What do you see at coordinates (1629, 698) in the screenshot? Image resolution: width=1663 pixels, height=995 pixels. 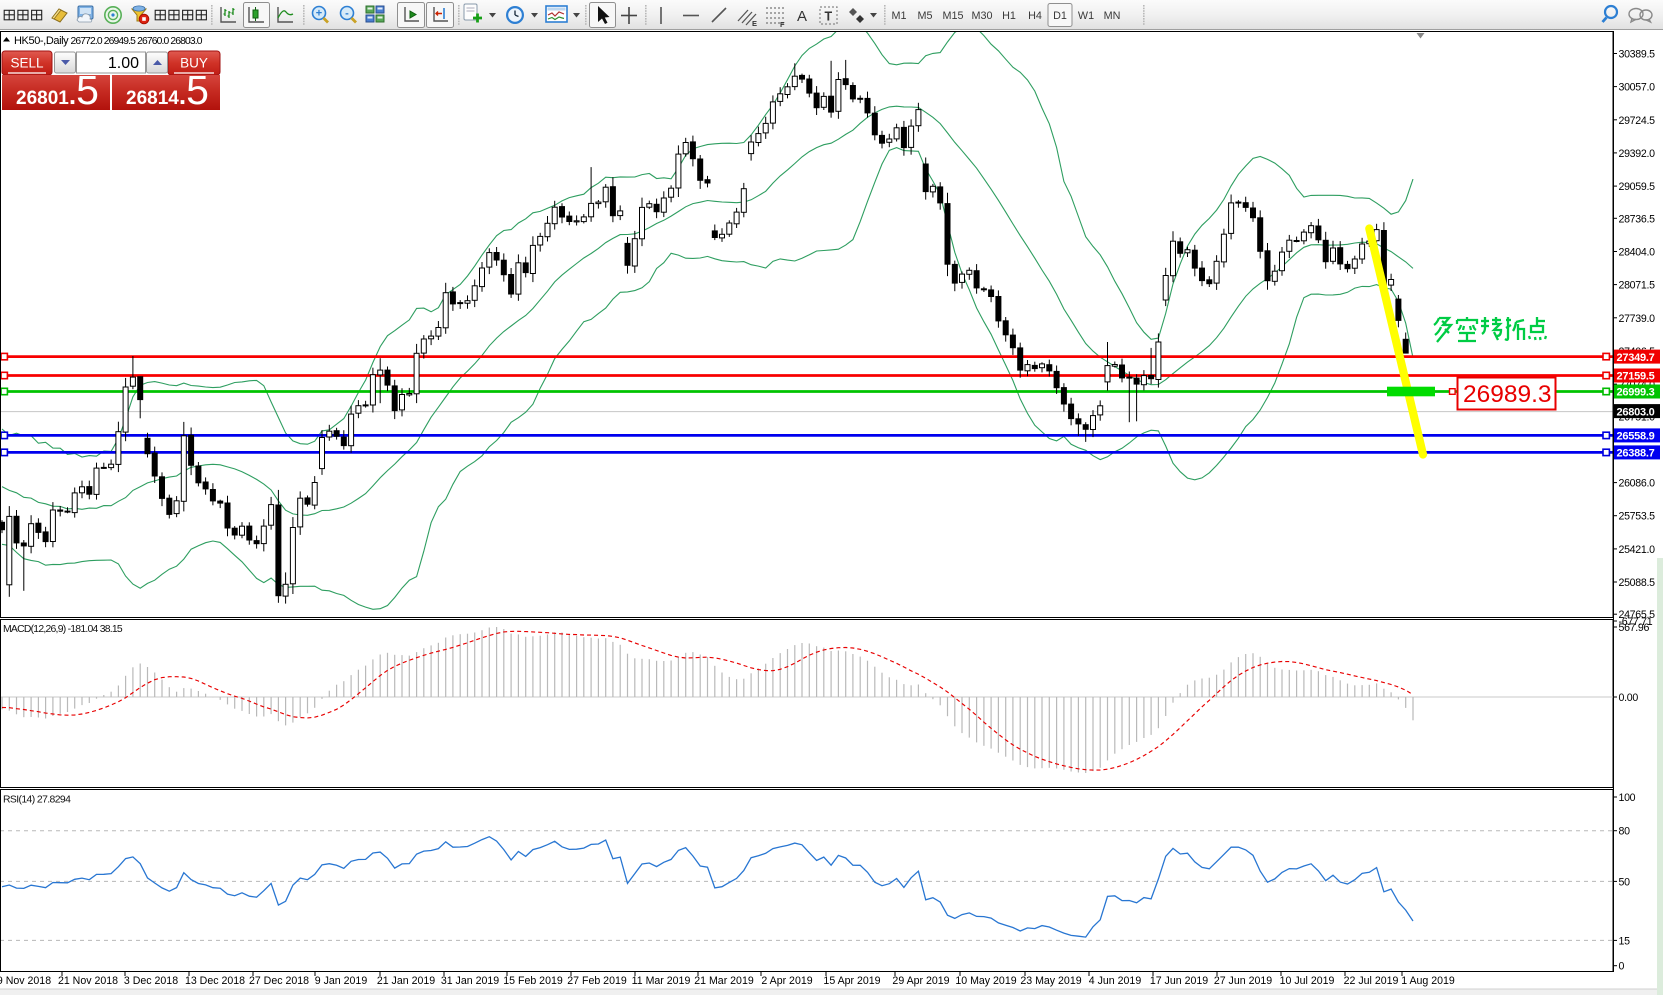 I see `svg-text: 0.00` at bounding box center [1629, 698].